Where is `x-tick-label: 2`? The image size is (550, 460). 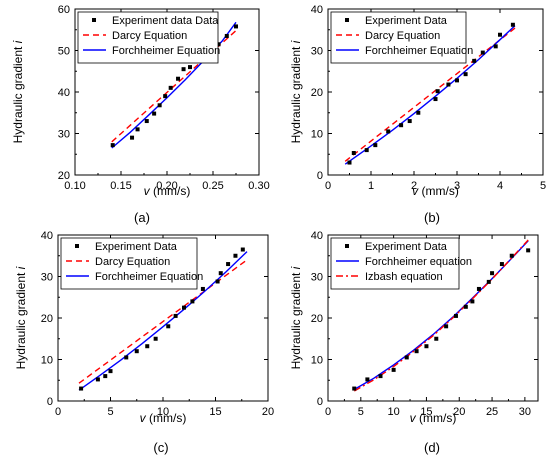
x-tick-label: 2 is located at coordinates (414, 186).